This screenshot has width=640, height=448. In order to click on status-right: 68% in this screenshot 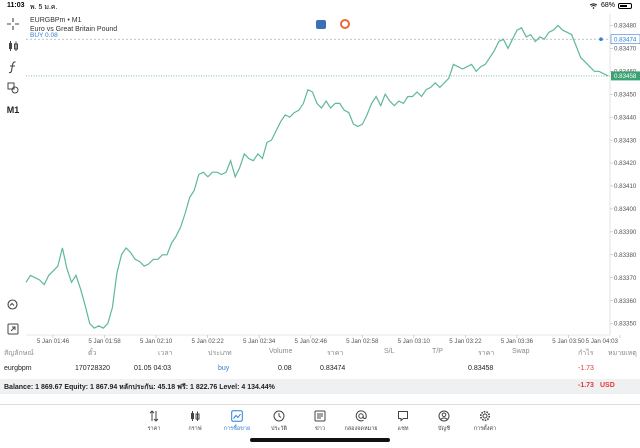, I will do `click(610, 5)`.